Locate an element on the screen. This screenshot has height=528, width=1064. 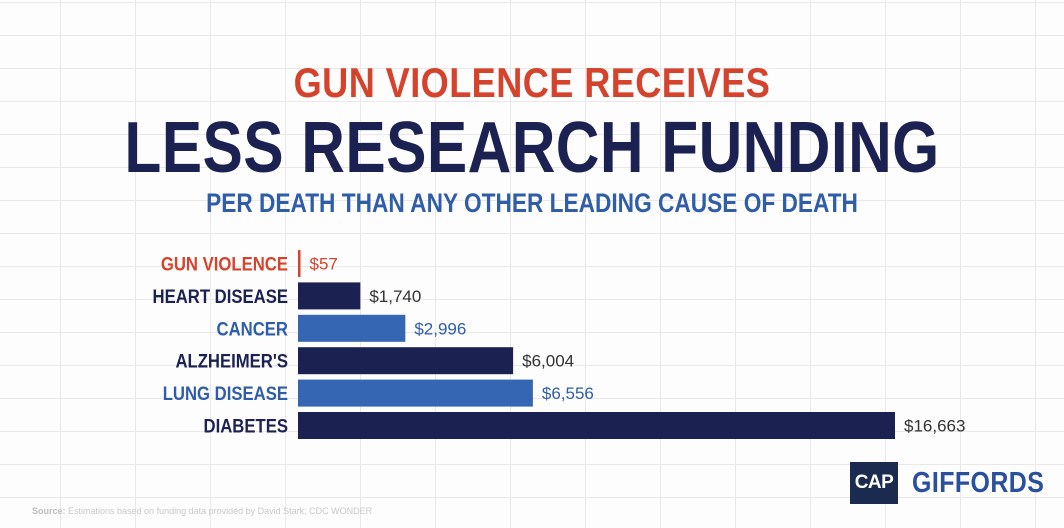
cap-logo: CAP is located at coordinates (874, 483).